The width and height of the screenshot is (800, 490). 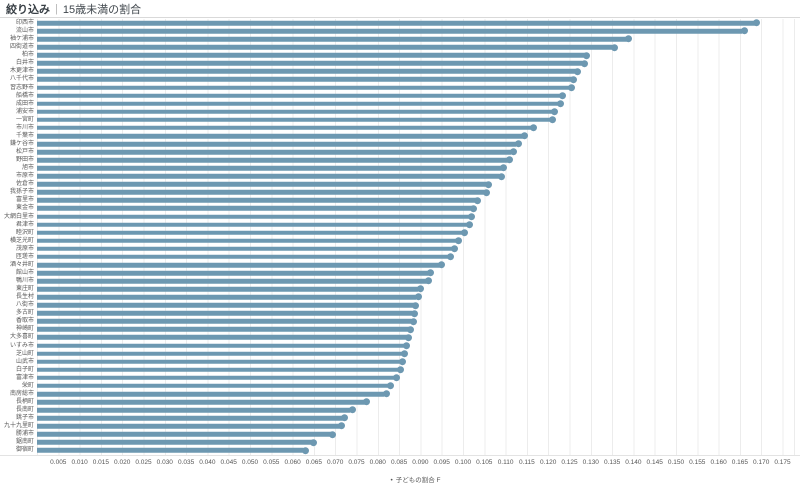 What do you see at coordinates (24, 160) in the screenshot?
I see `row-label: 野田市` at bounding box center [24, 160].